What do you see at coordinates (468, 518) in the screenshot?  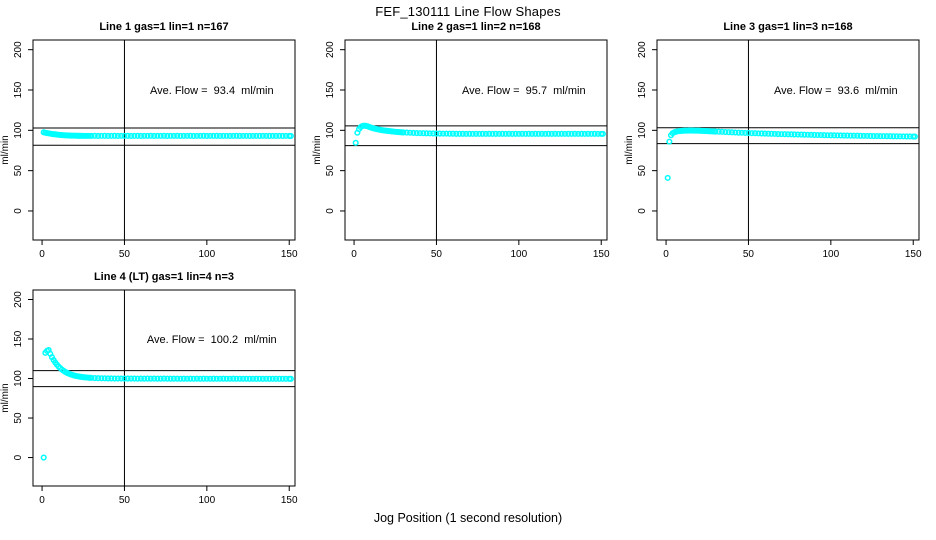 I see `x-axis-label: Jog Position (1 second resolution)` at bounding box center [468, 518].